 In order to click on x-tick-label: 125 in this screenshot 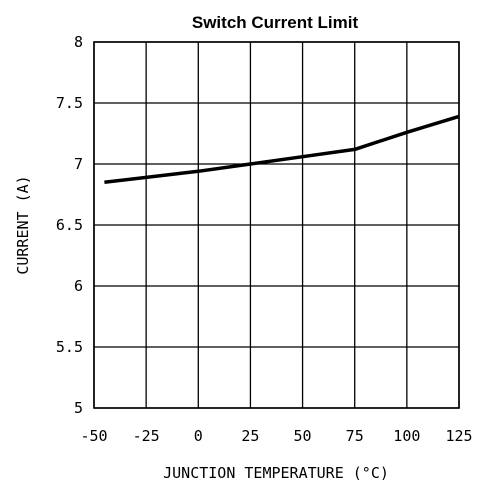, I will do `click(458, 436)`.